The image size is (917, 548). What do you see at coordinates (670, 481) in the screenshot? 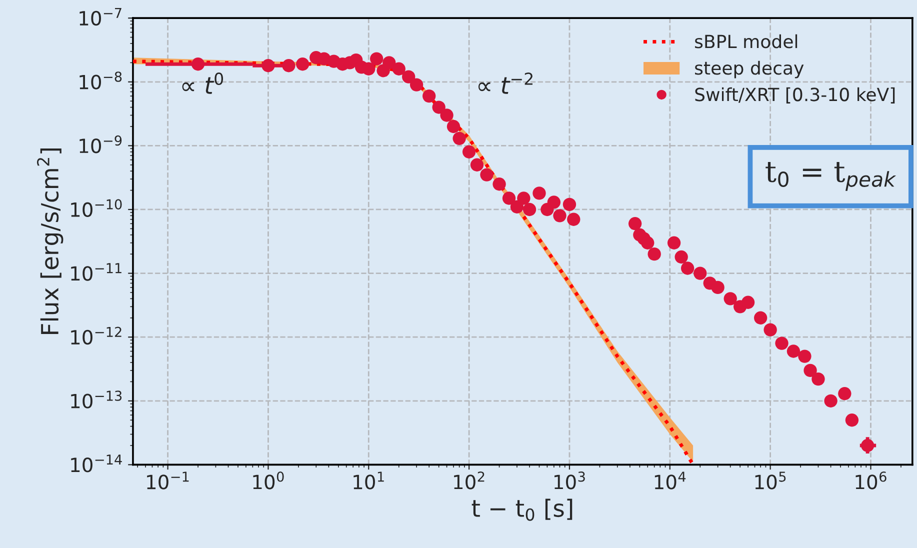
I see `x-tick-label: 10$^{4}$` at bounding box center [670, 481].